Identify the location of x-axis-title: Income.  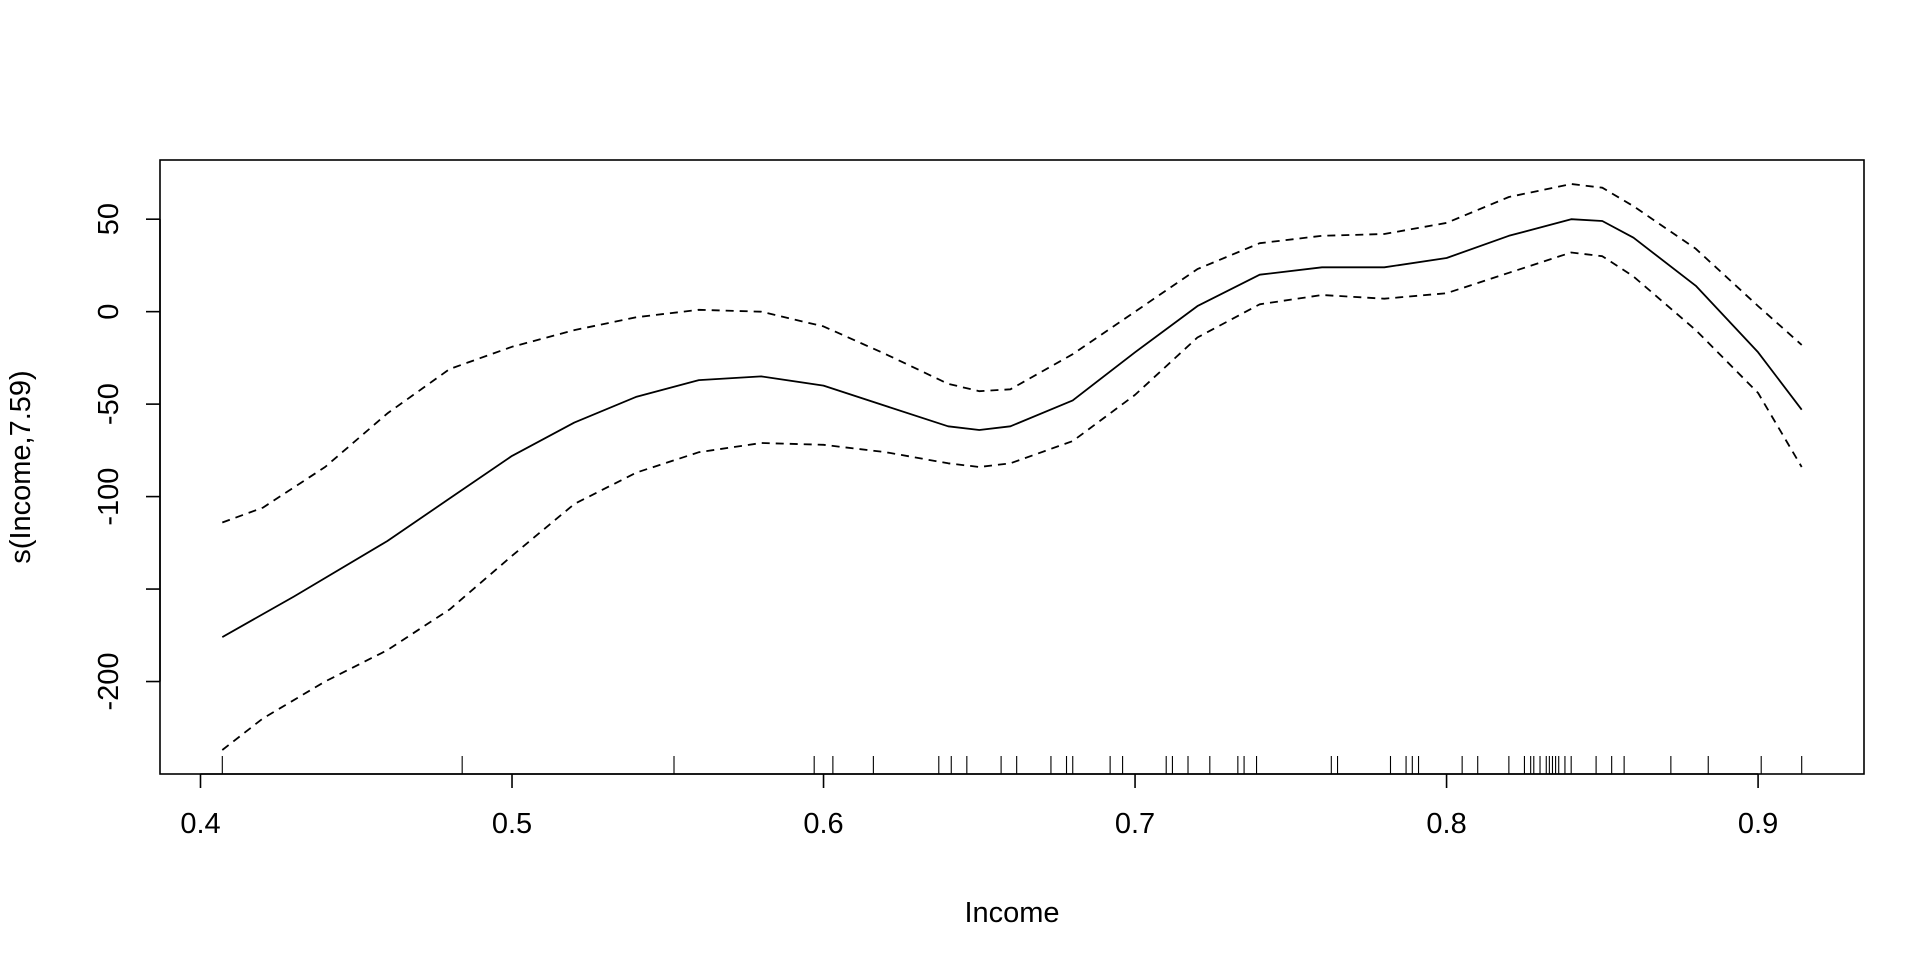
(1011, 913).